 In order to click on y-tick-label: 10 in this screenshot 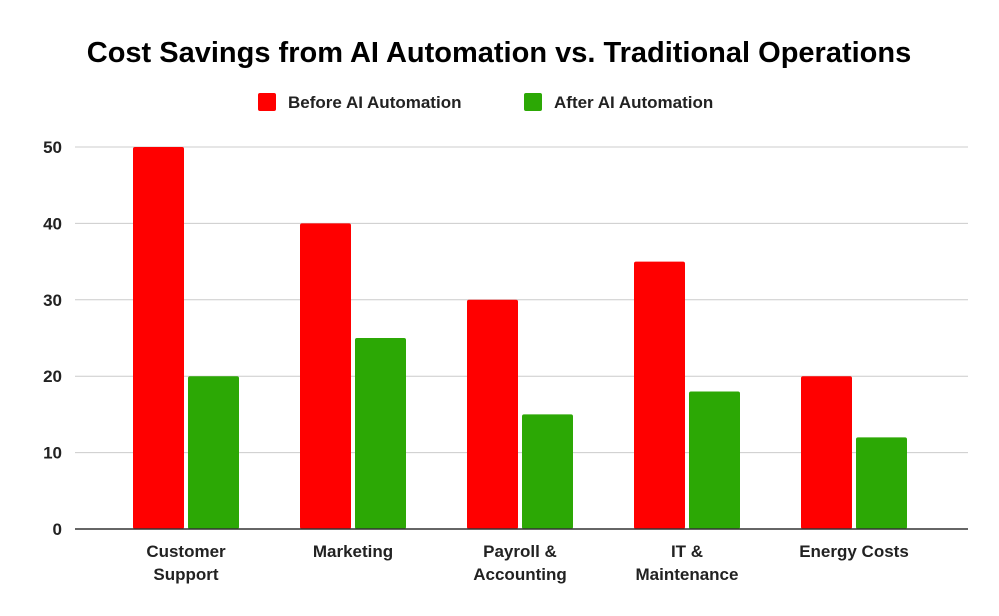, I will do `click(52, 453)`.